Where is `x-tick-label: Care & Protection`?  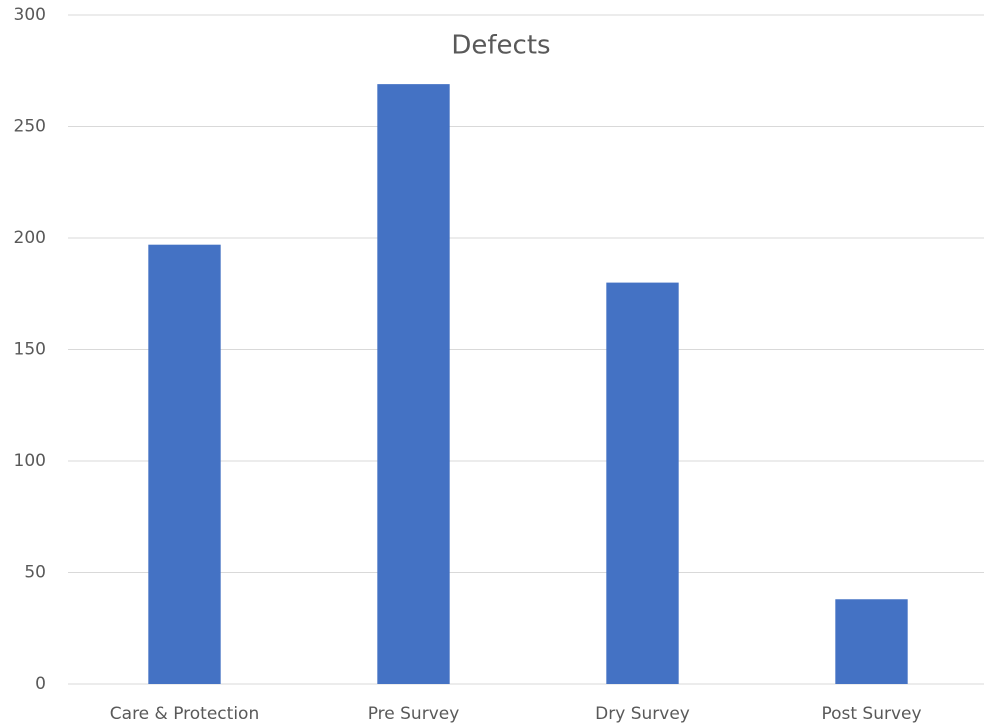
x-tick-label: Care & Protection is located at coordinates (184, 714).